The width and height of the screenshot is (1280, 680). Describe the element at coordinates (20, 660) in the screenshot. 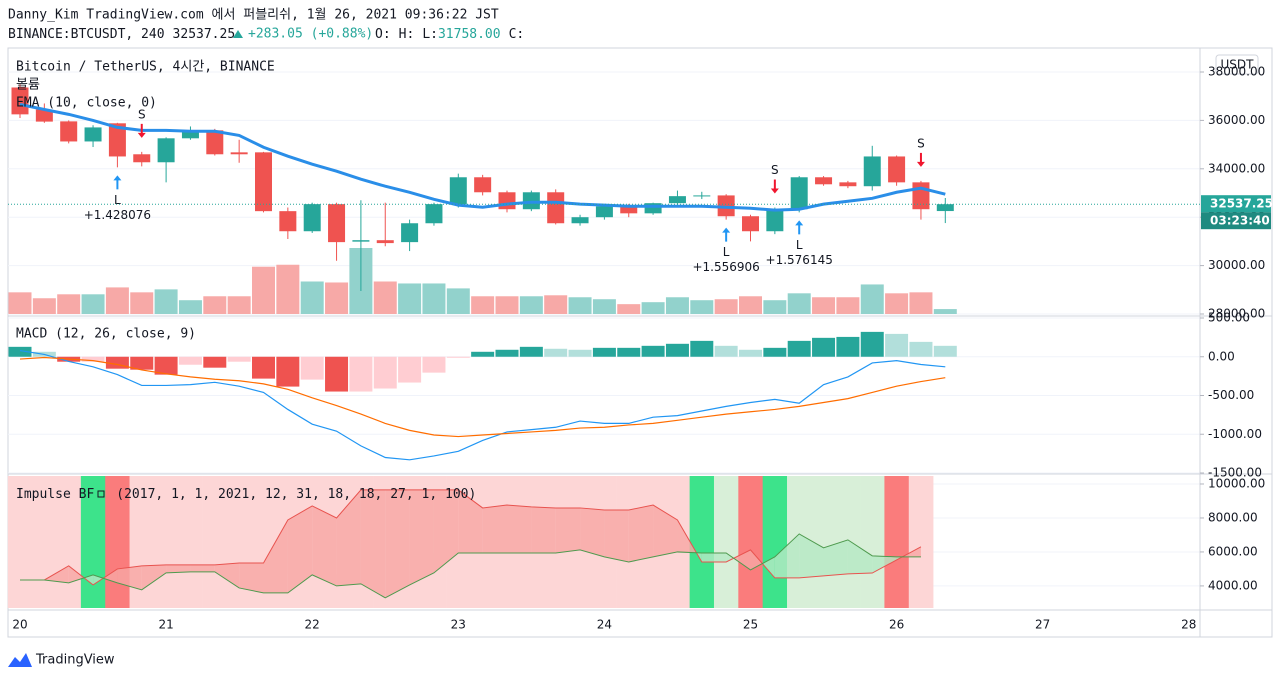

I see `brand-logo` at that location.